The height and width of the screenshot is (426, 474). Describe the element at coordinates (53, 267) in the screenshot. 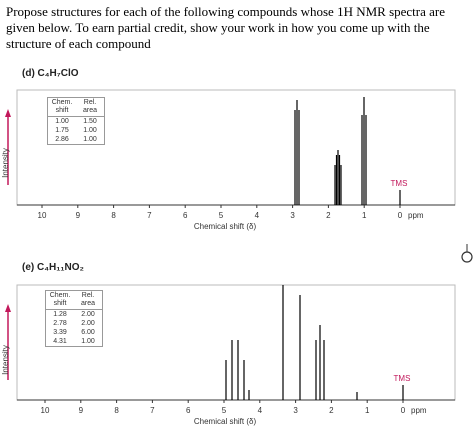

I see `compound-label: (e) C₄H₁₁NO₂` at that location.